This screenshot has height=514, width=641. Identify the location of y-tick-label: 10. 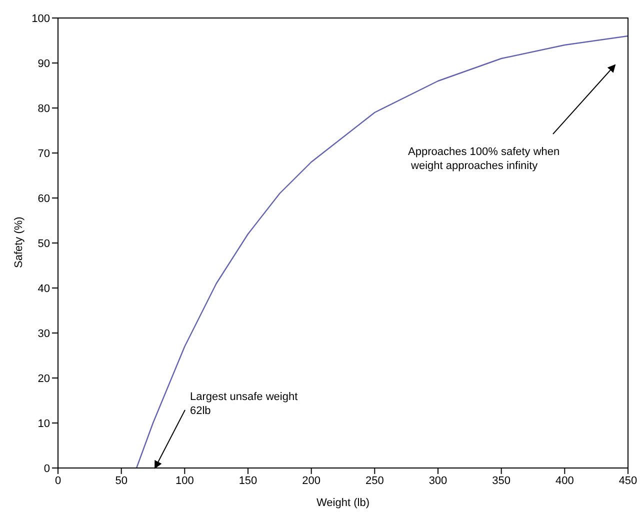
(44, 424).